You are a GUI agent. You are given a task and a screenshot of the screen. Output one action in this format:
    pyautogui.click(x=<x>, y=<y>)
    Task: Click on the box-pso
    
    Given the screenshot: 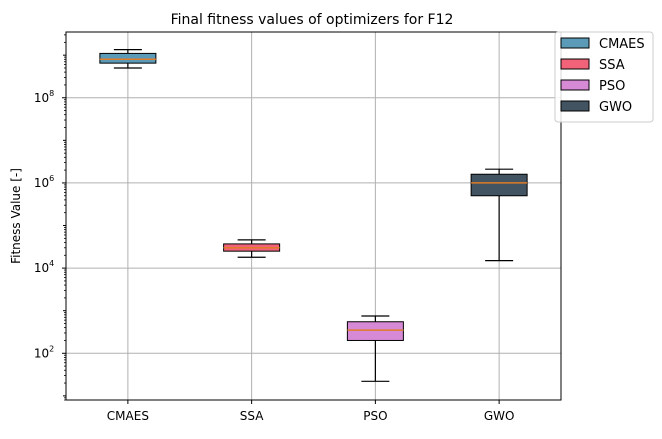 What is the action you would take?
    pyautogui.click(x=375, y=348)
    